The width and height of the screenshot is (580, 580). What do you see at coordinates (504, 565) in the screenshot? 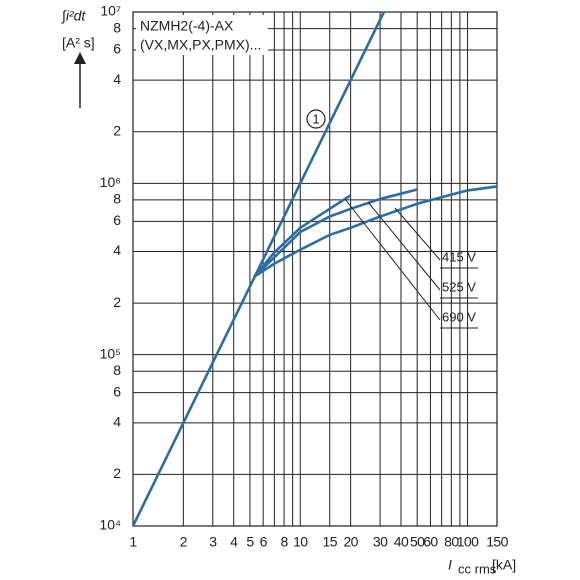
I see `x-axis-label: [kA]` at bounding box center [504, 565].